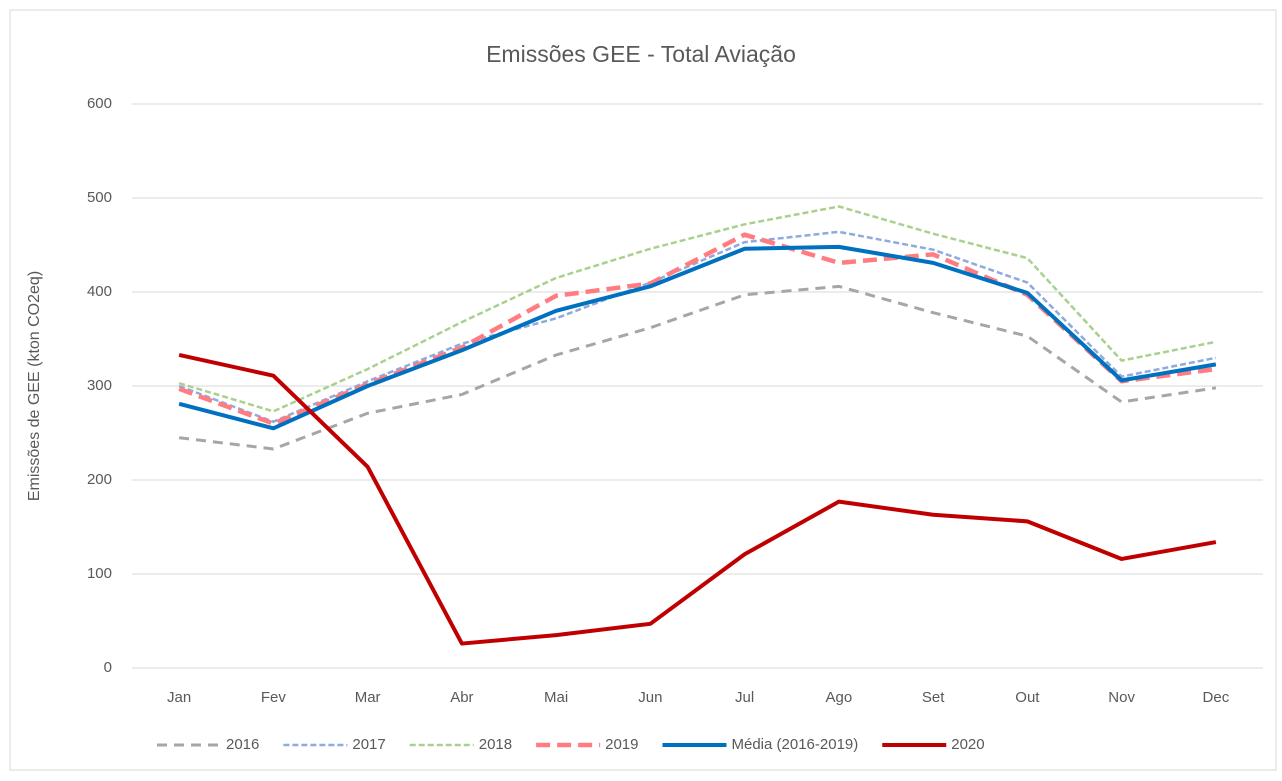  What do you see at coordinates (839, 697) in the screenshot?
I see `x-tick-label: Ago` at bounding box center [839, 697].